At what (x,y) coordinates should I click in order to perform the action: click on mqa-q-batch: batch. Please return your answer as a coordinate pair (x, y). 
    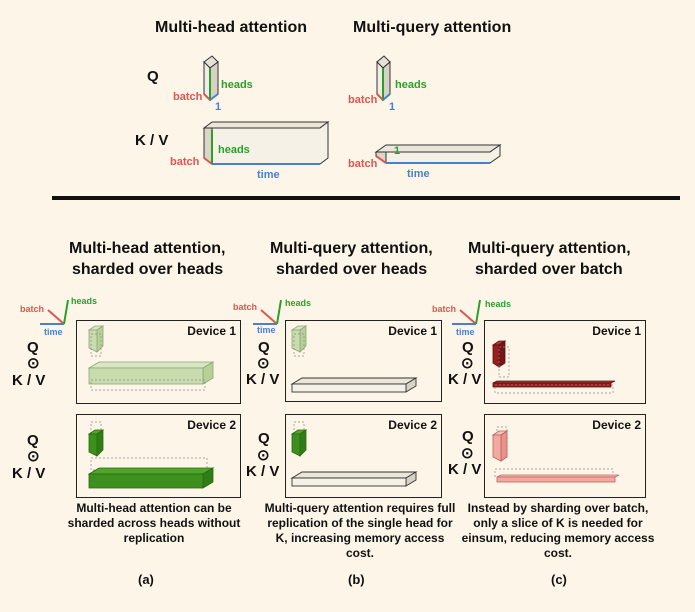
    Looking at the image, I should click on (363, 100).